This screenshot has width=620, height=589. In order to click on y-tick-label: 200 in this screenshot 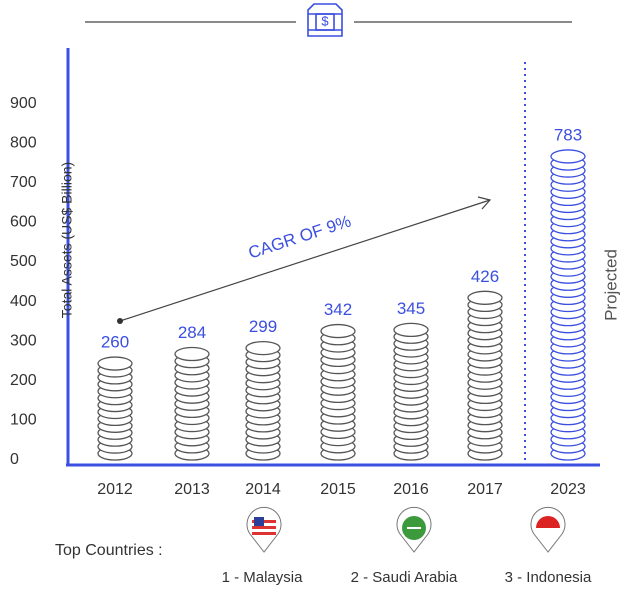, I will do `click(23, 380)`.